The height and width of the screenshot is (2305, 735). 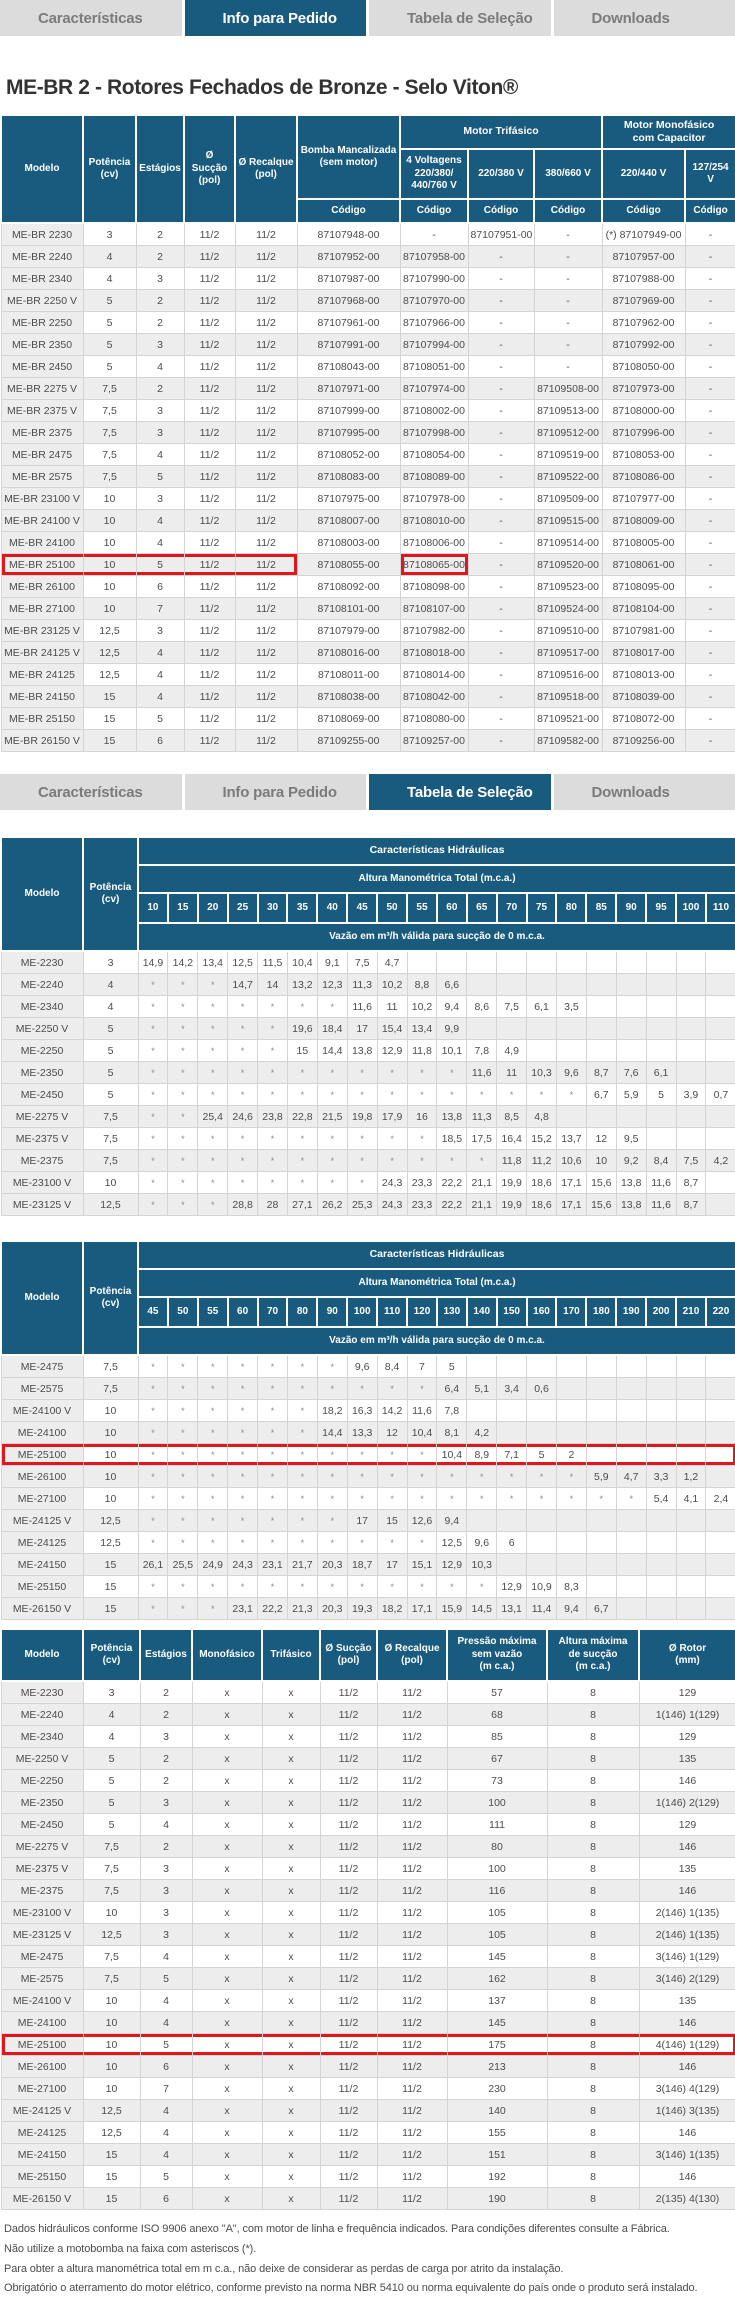 I want to click on cell: 87108098-00, so click(x=434, y=587).